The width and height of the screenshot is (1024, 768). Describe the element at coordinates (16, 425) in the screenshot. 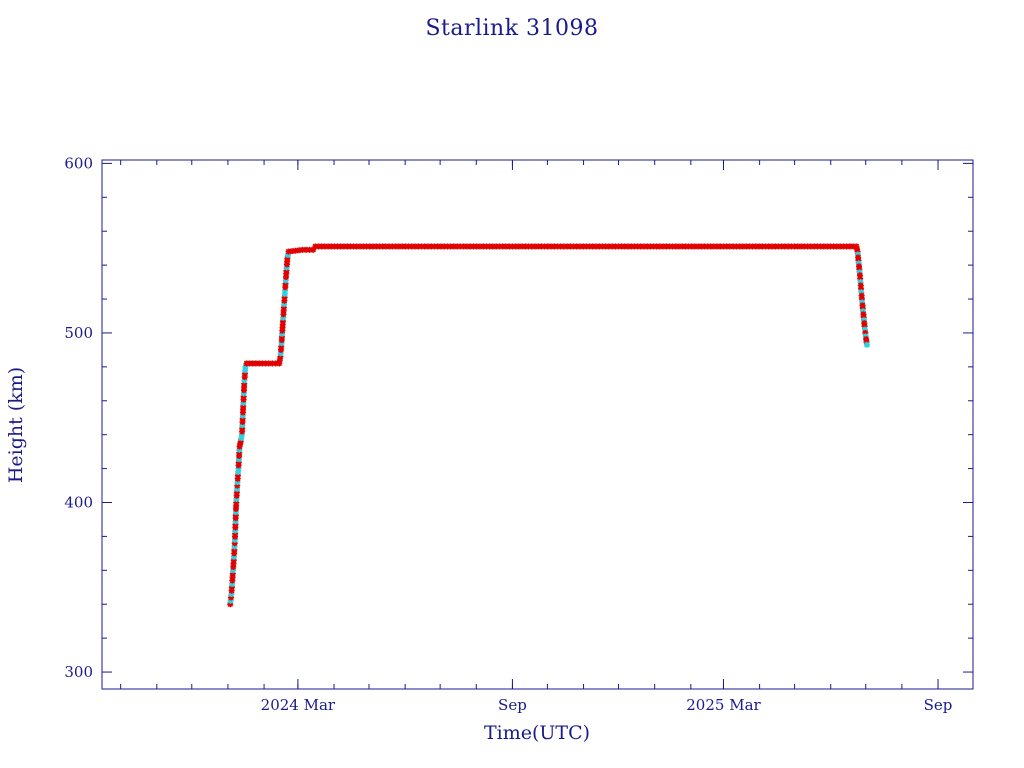

I see `y-axis-title: Height (km)` at that location.